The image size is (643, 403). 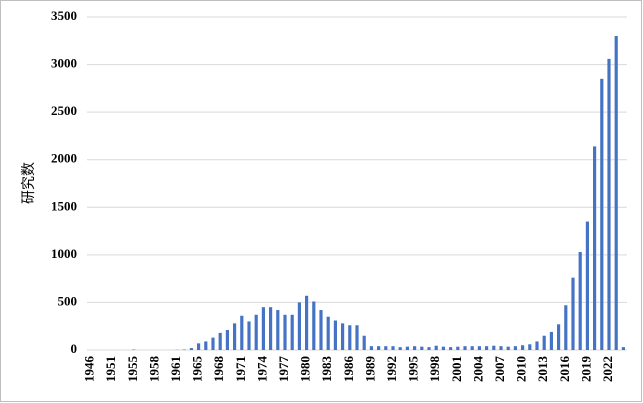 I want to click on x-tick-label: 1968, so click(x=218, y=369).